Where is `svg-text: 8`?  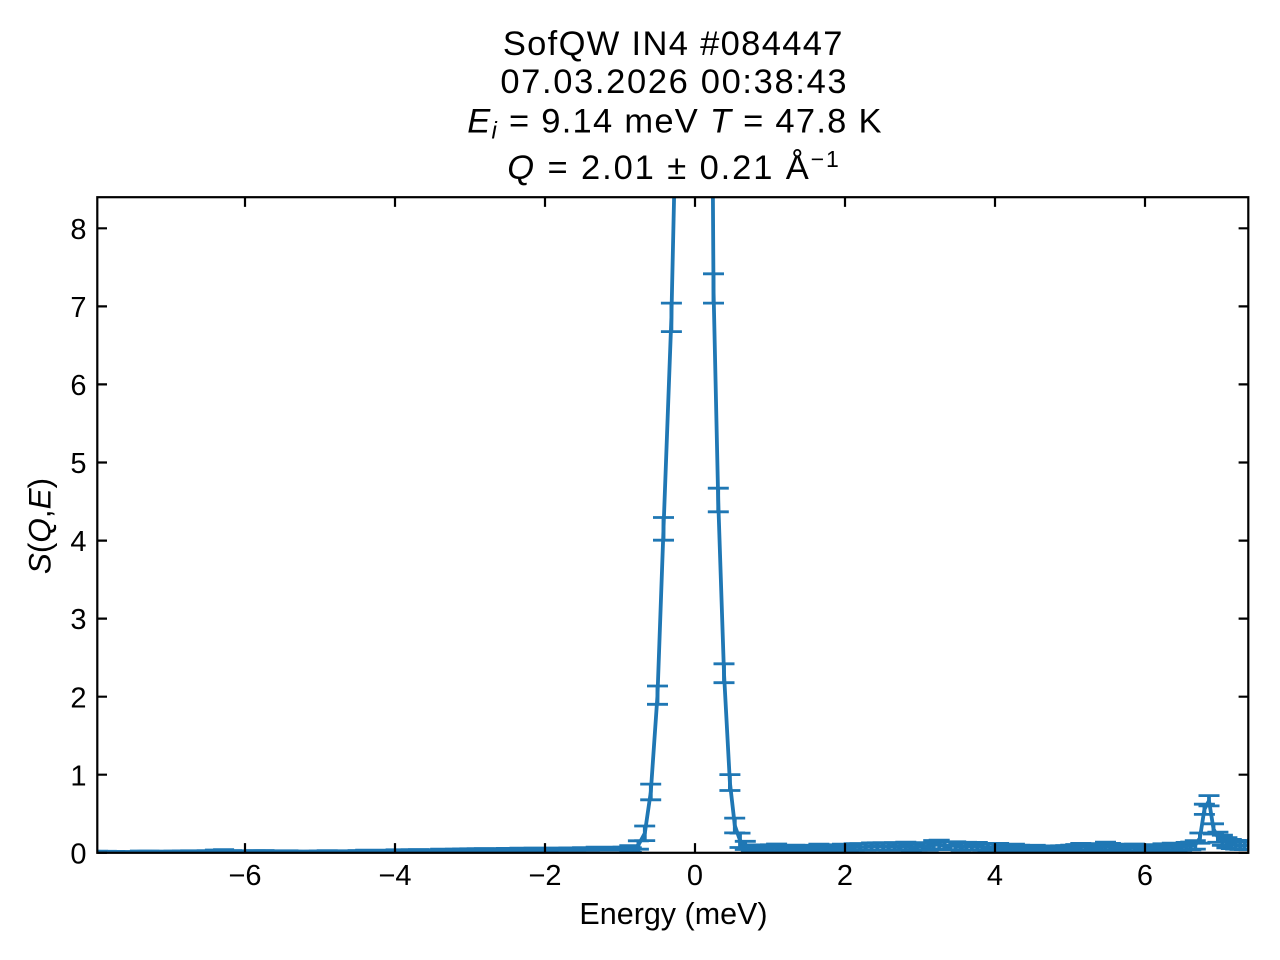 svg-text: 8 is located at coordinates (78, 230).